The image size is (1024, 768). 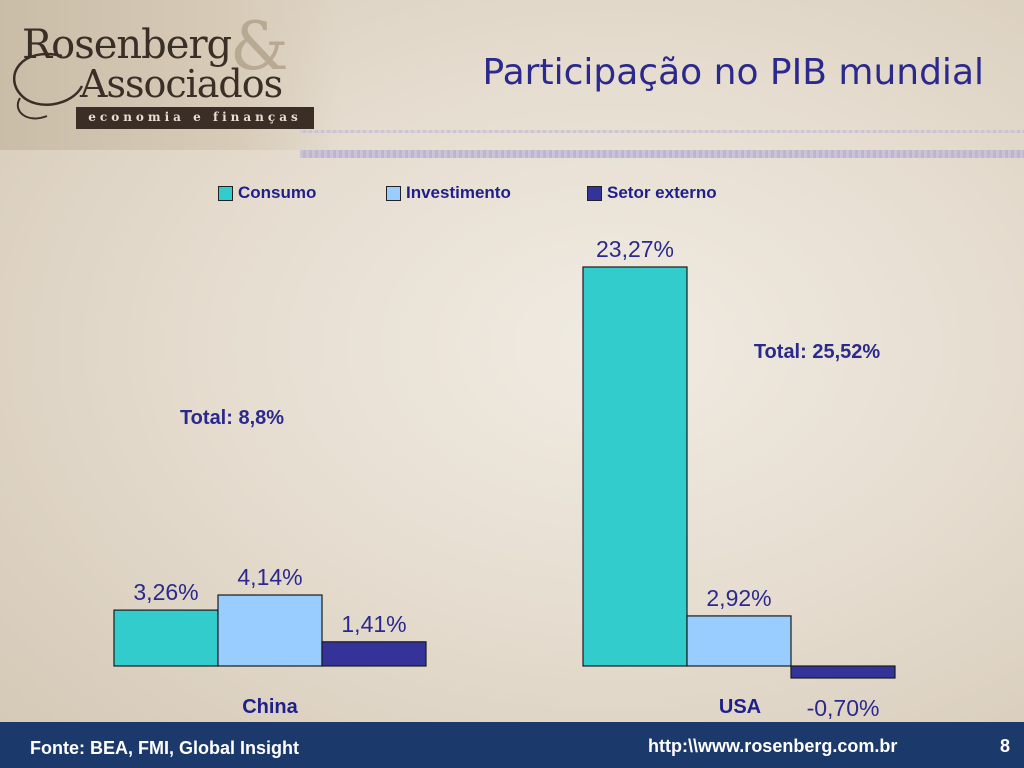 I want to click on legend-item-investimento: Investimento, so click(x=448, y=193).